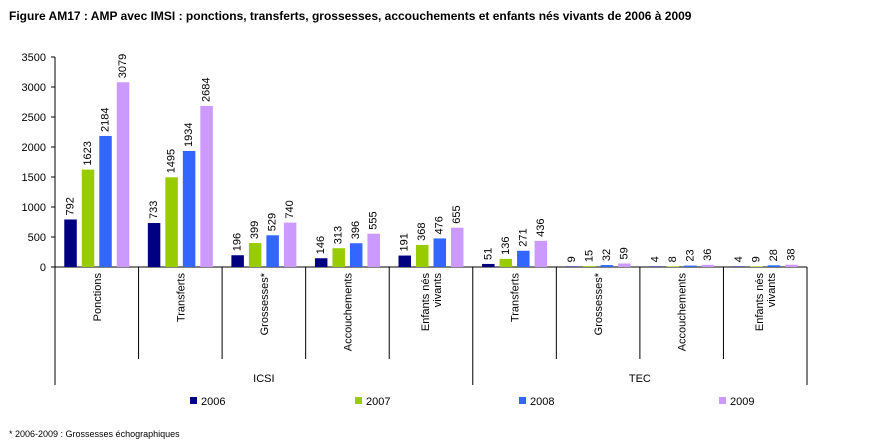  I want to click on data-label: 2184, so click(106, 119).